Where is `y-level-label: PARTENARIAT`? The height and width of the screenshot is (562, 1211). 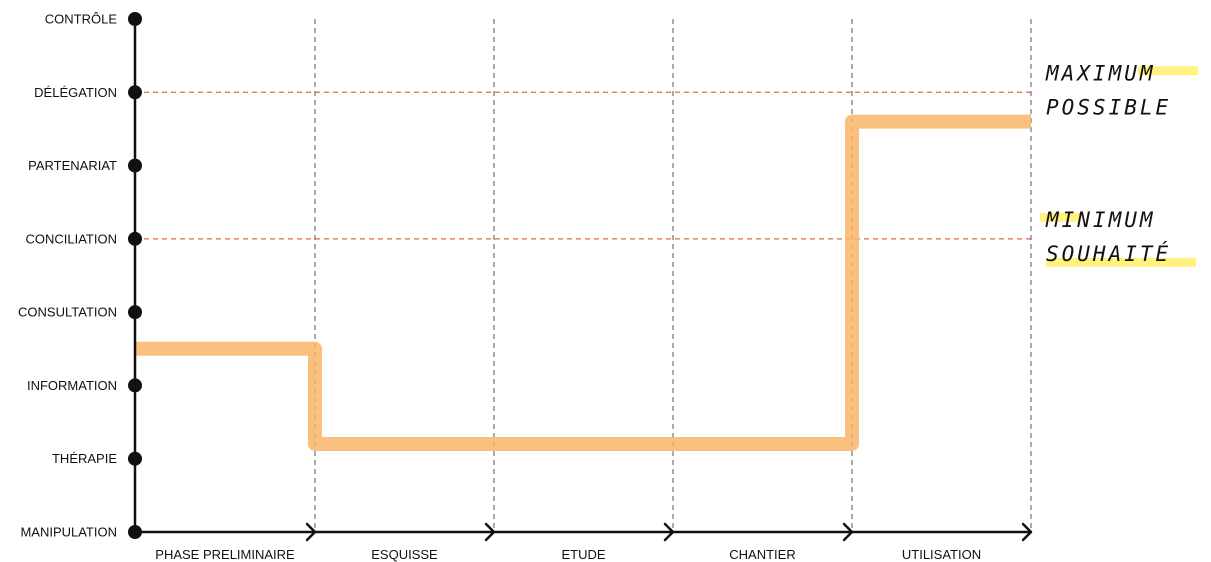
y-level-label: PARTENARIAT is located at coordinates (72, 165).